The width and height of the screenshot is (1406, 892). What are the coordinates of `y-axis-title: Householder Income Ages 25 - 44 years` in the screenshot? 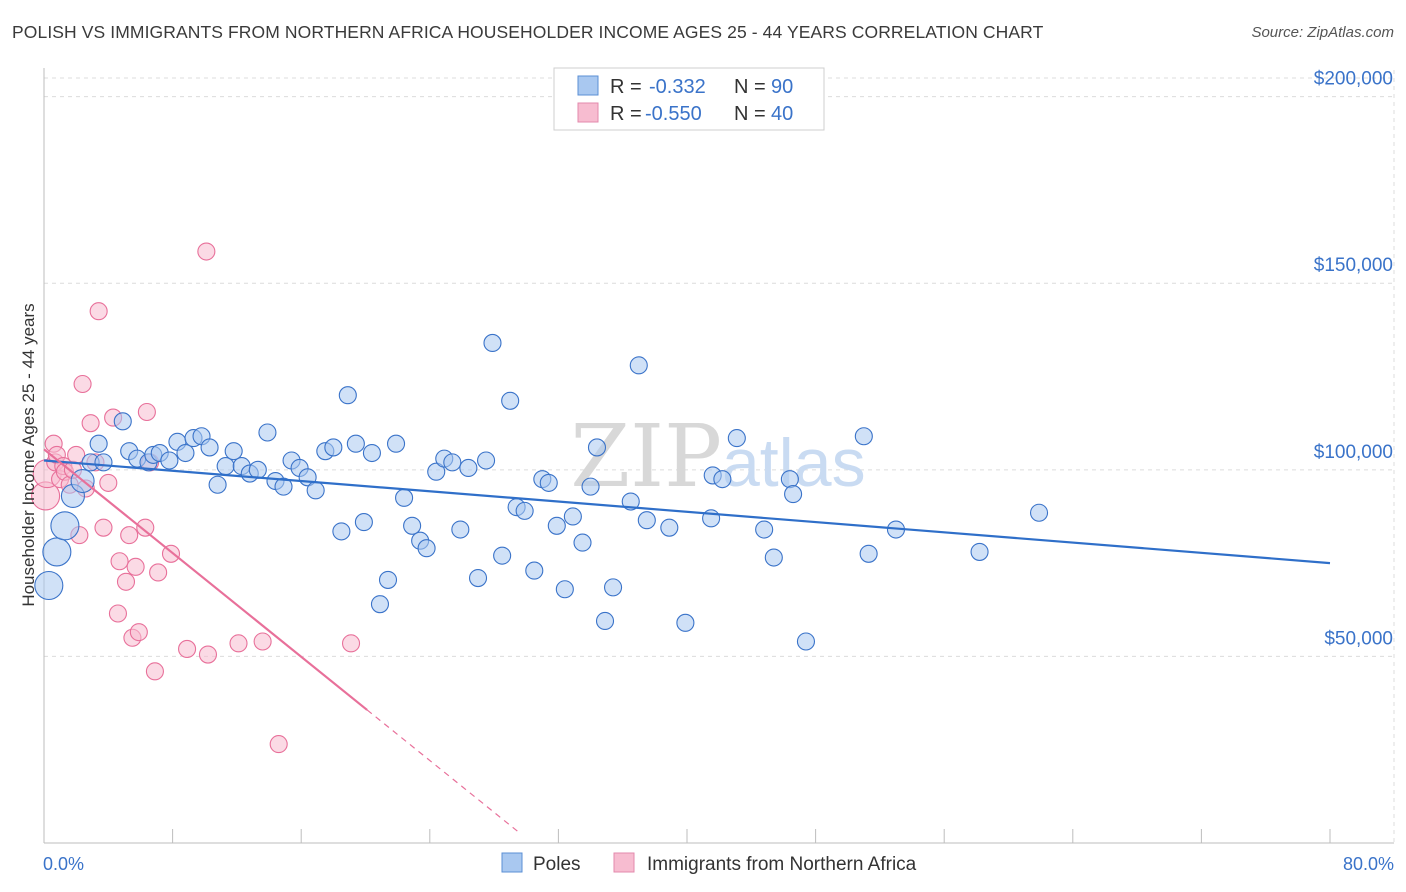 It's located at (28, 454).